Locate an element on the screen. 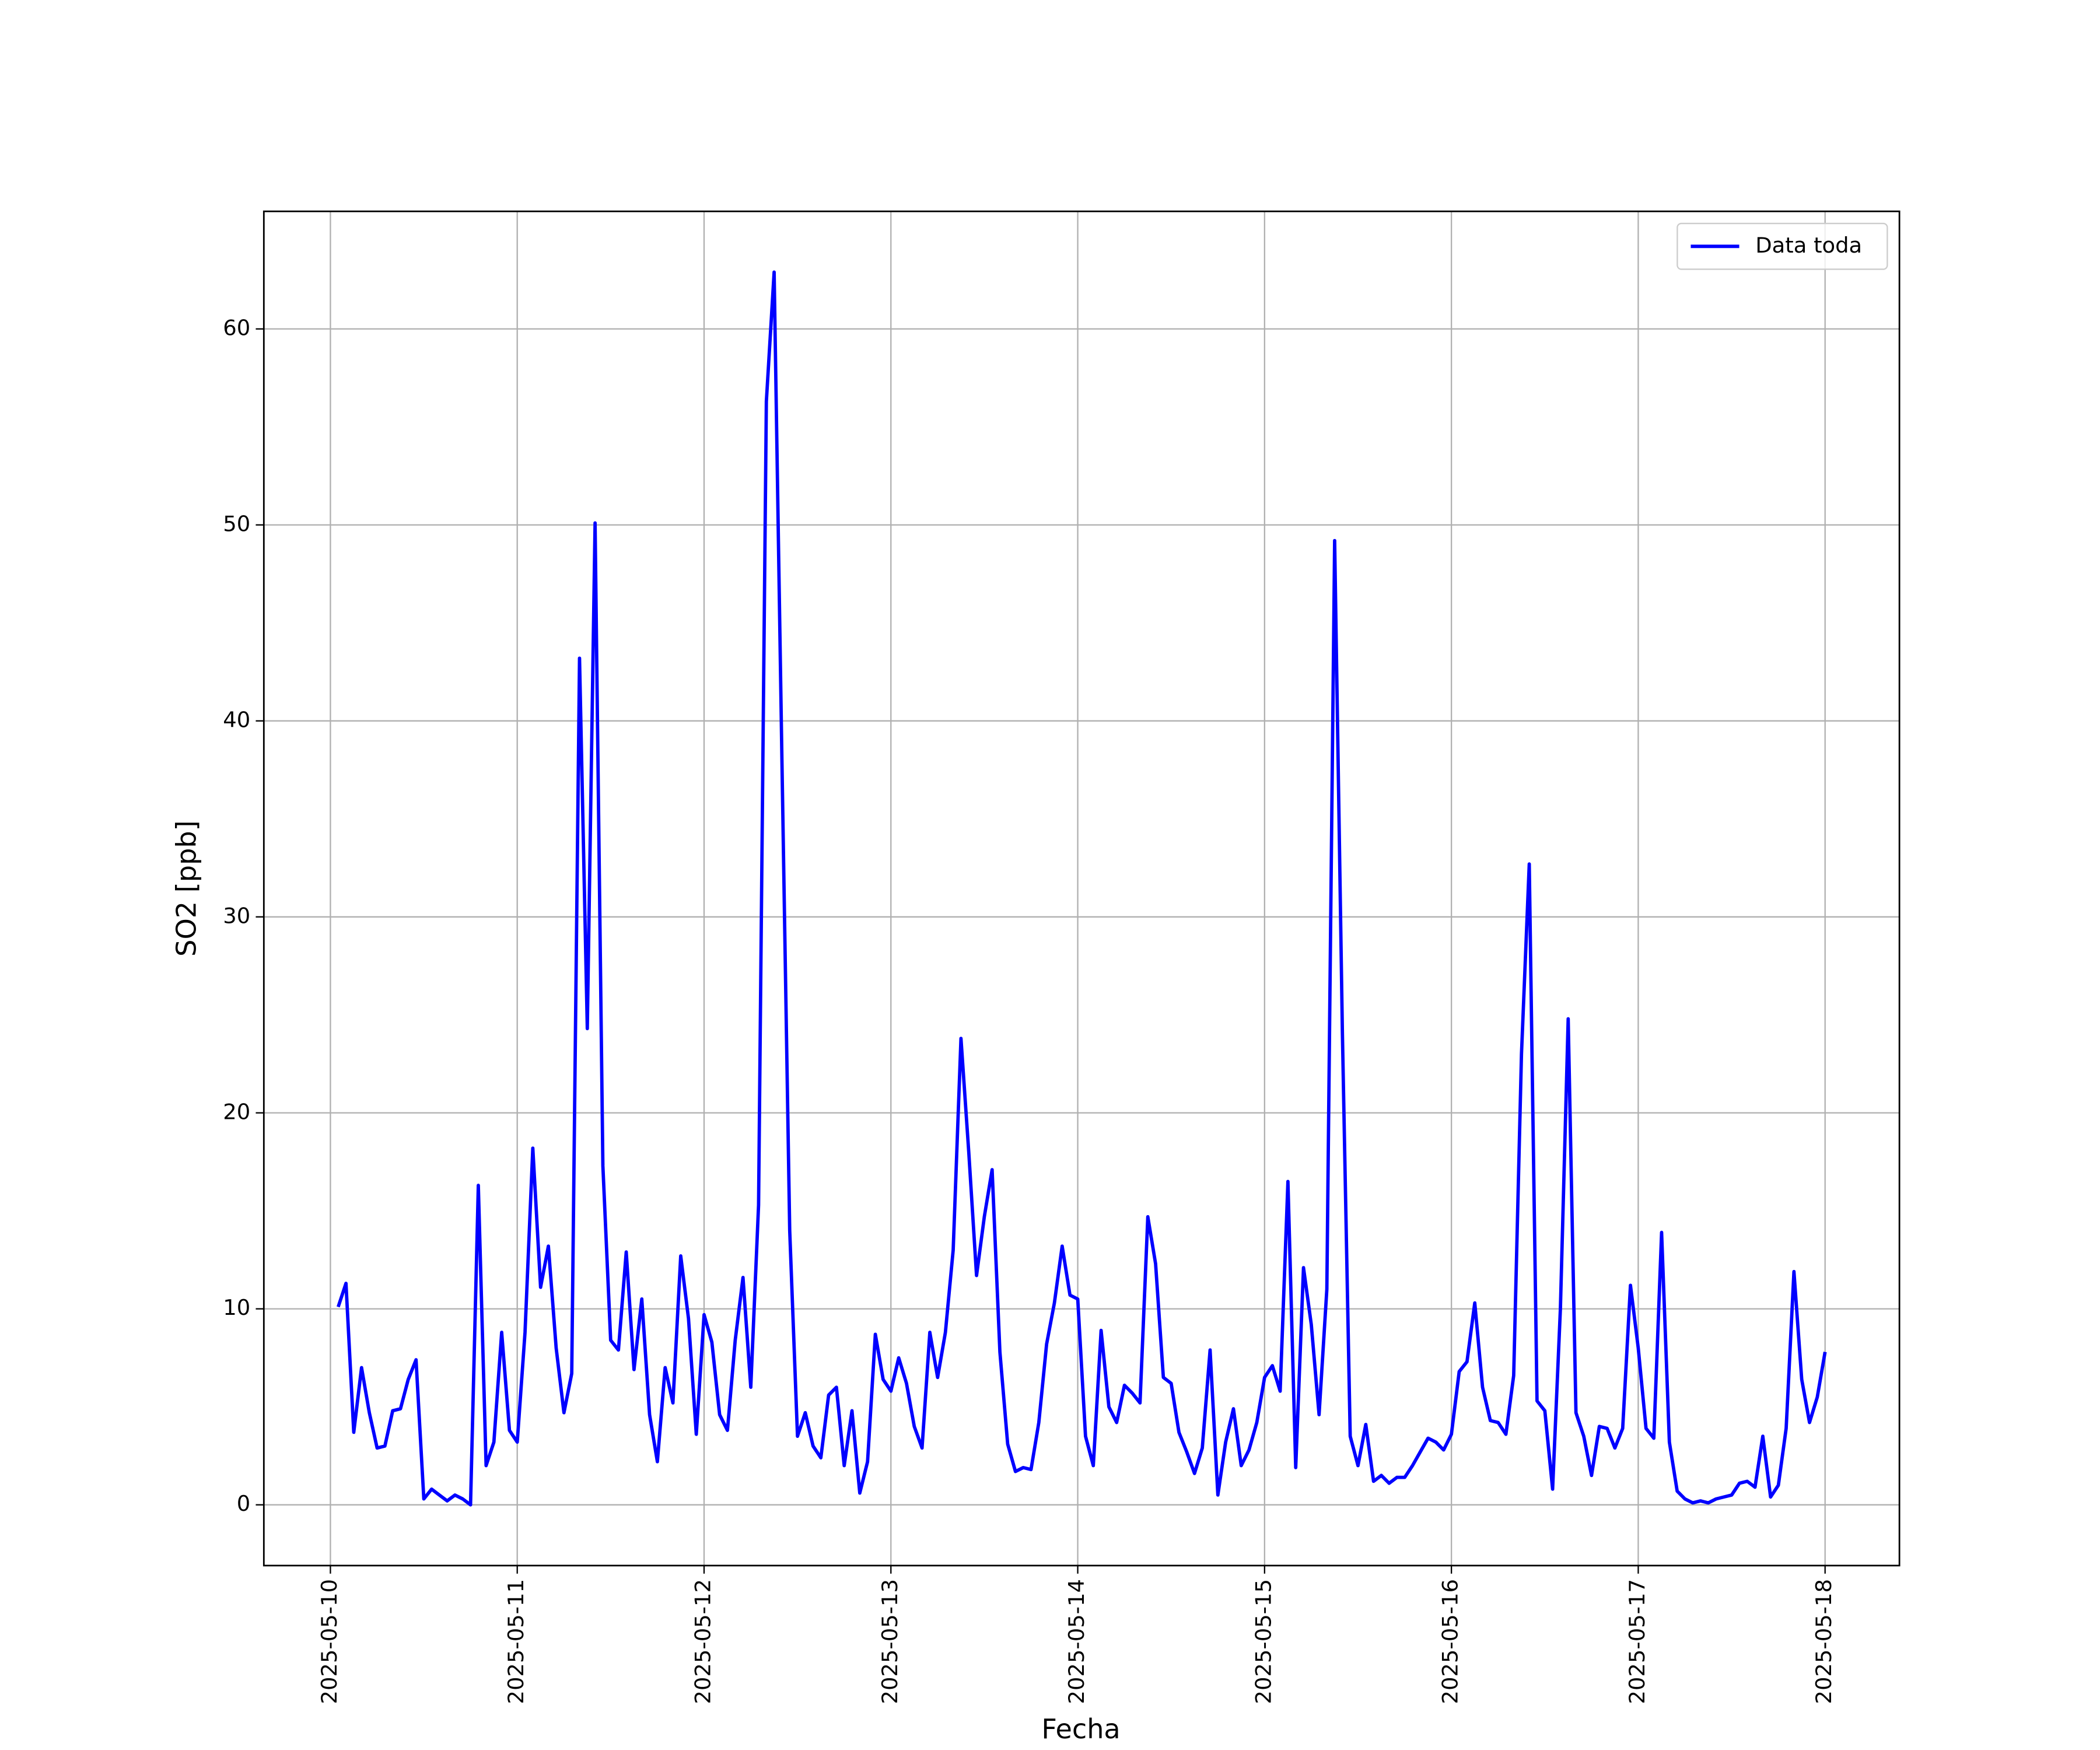 The width and height of the screenshot is (2100, 1750). y-tick-label: 10 is located at coordinates (236, 1307).